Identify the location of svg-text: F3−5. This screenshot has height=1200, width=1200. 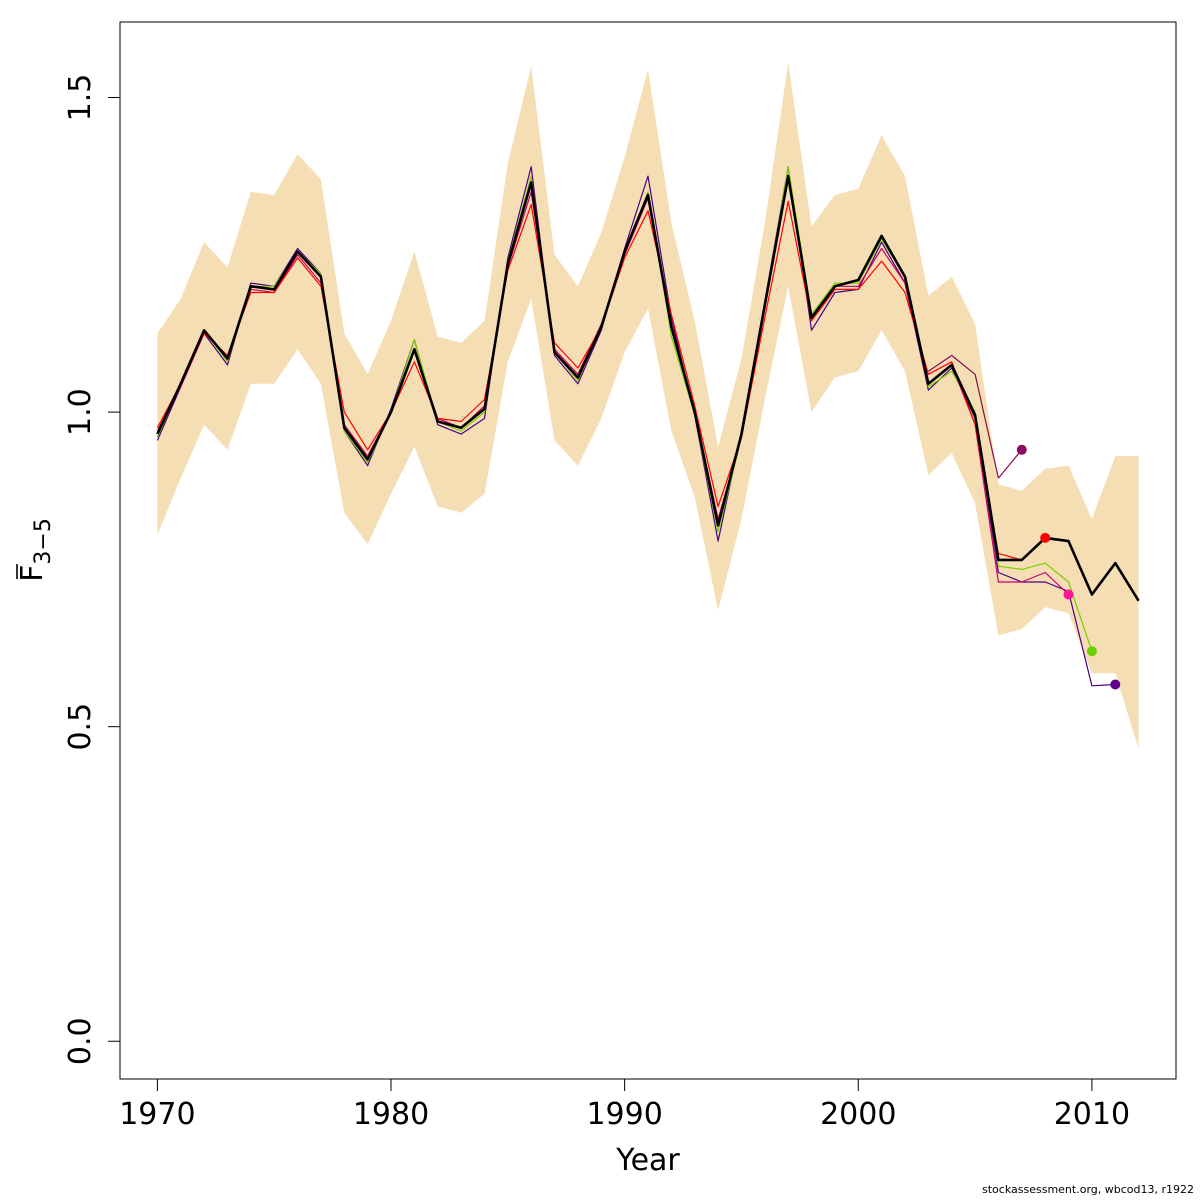
(35, 550).